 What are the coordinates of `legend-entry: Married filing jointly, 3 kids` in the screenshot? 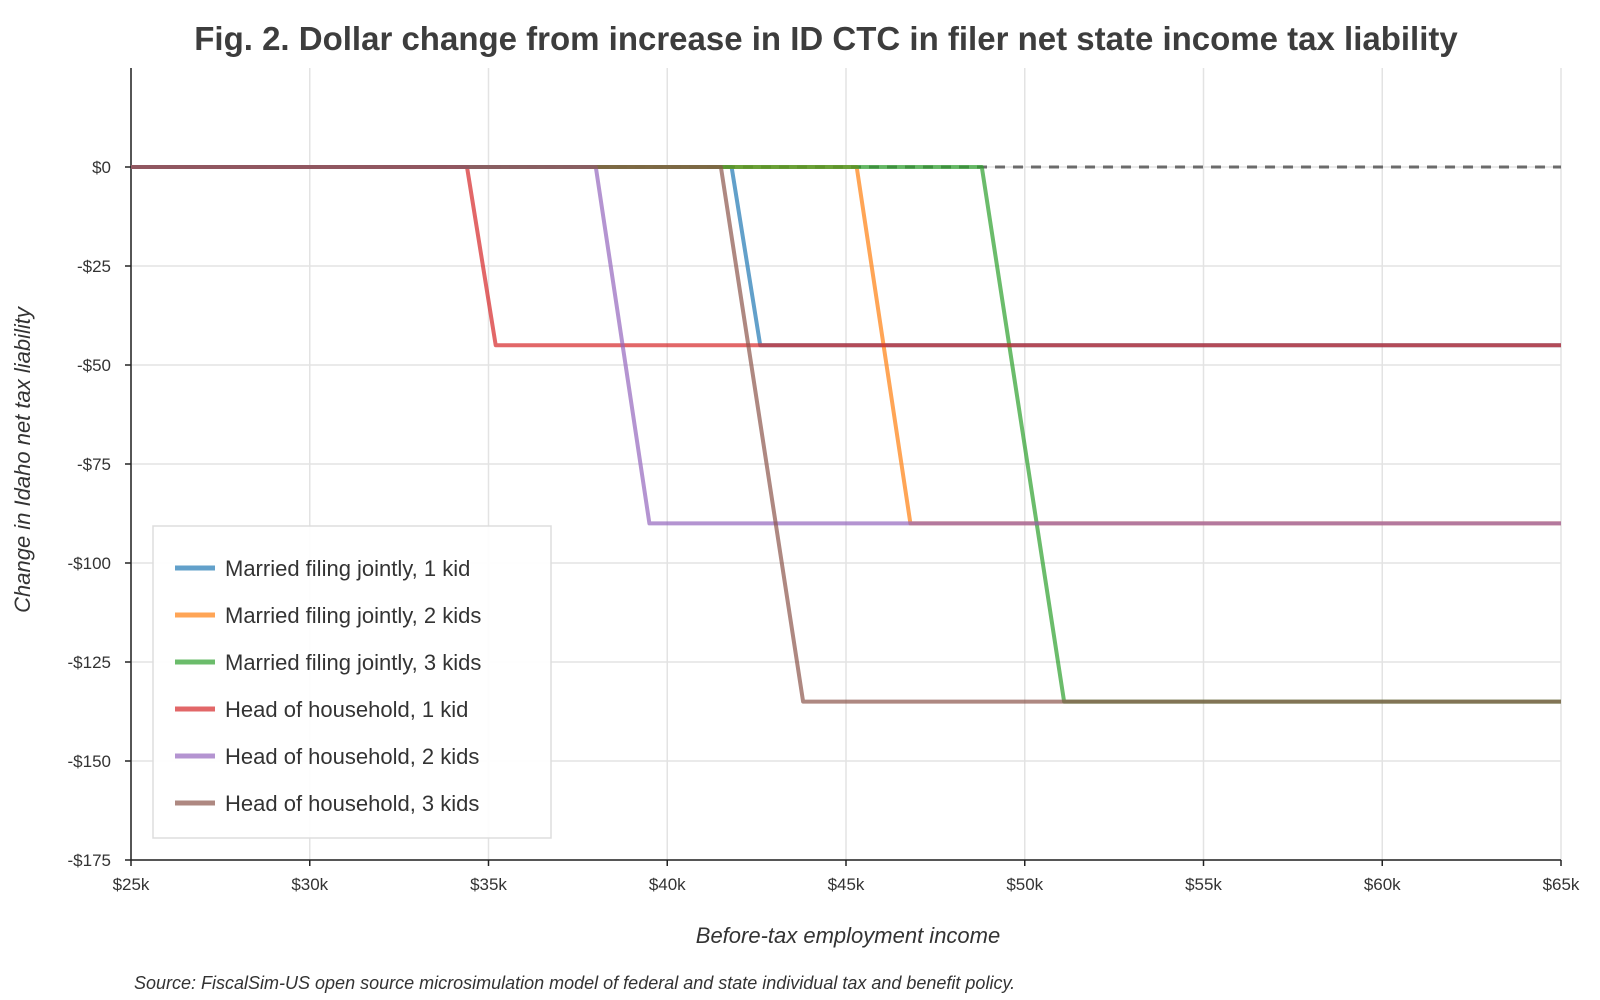 It's located at (353, 662).